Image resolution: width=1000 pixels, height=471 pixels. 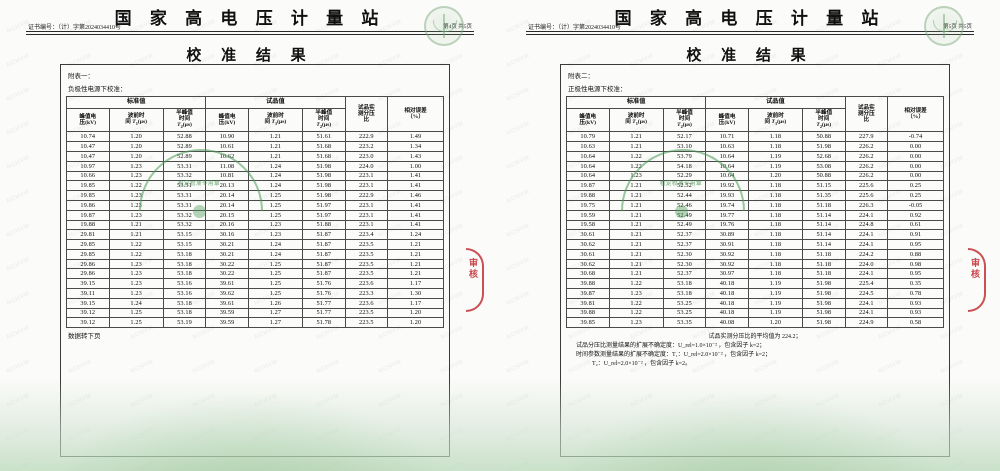 I want to click on table-cell: 226.2, so click(x=866, y=166).